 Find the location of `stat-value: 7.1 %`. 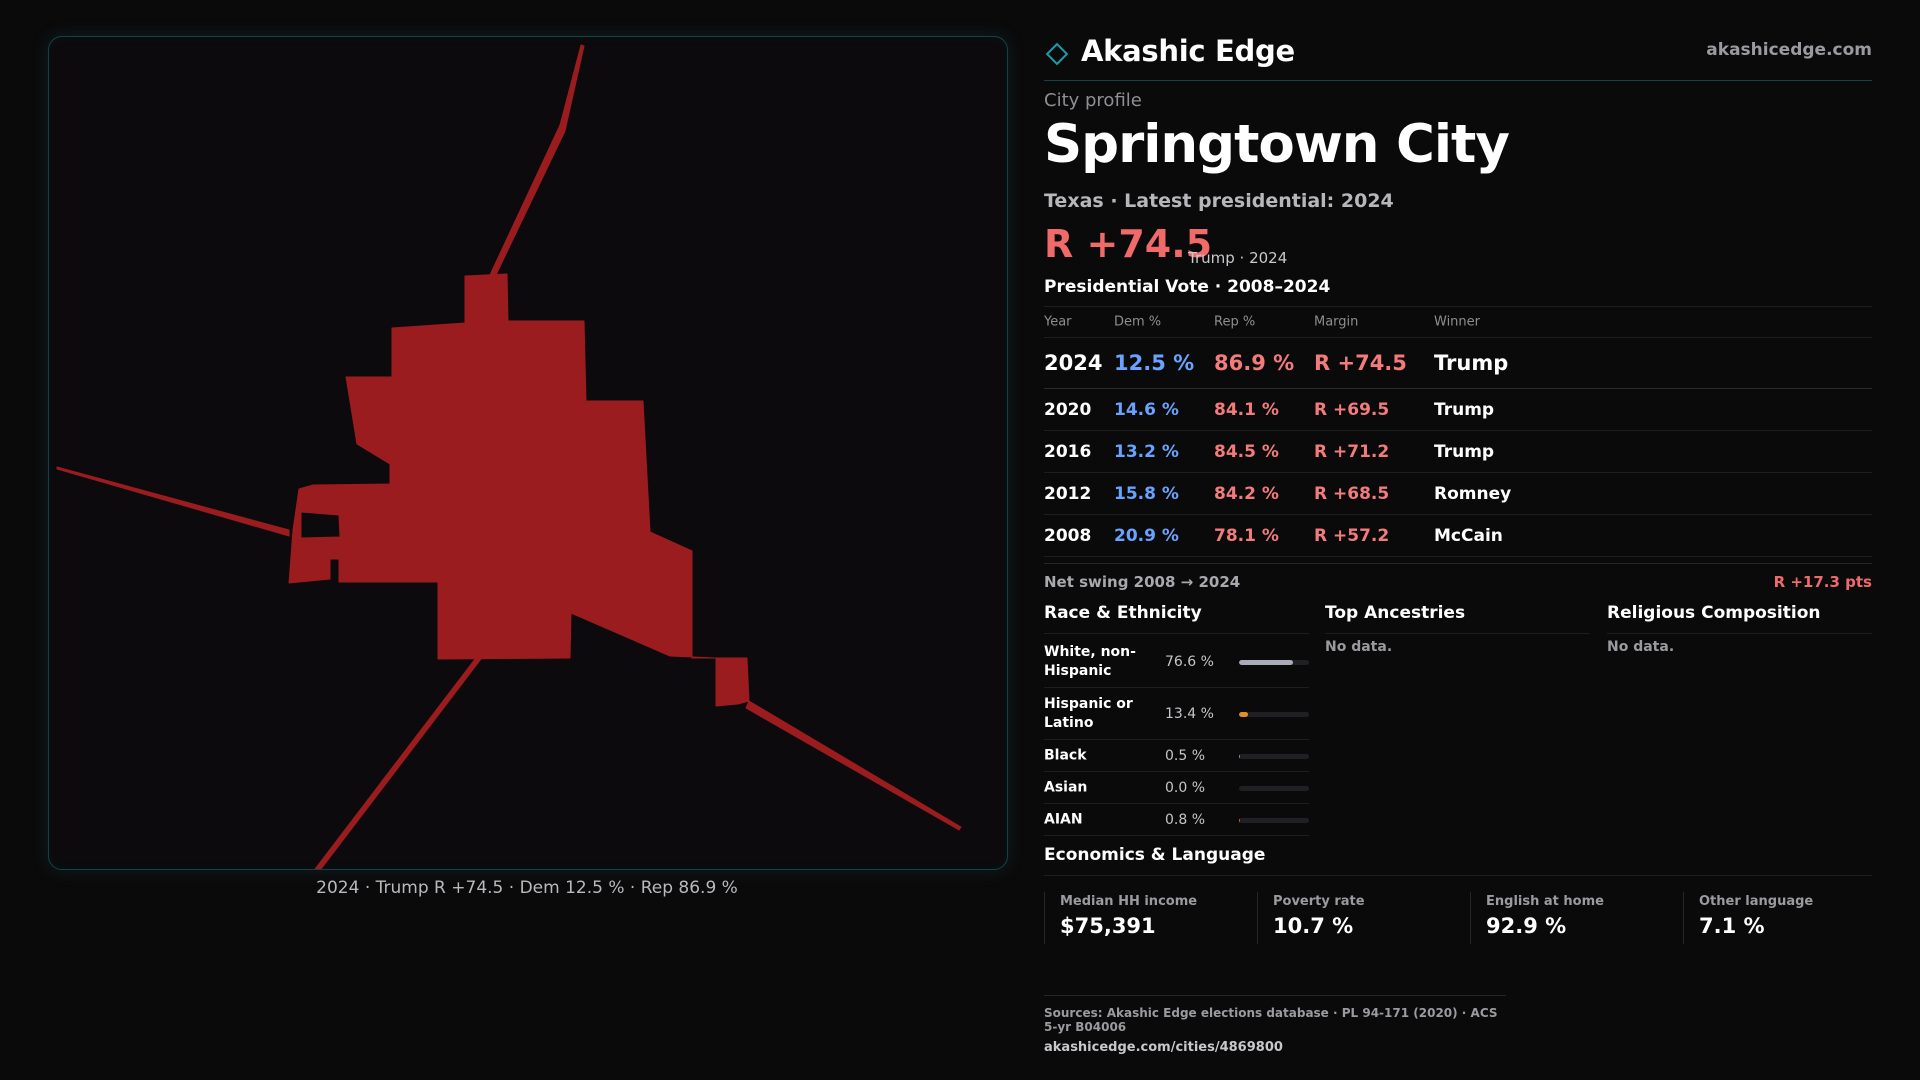

stat-value: 7.1 % is located at coordinates (1732, 926).